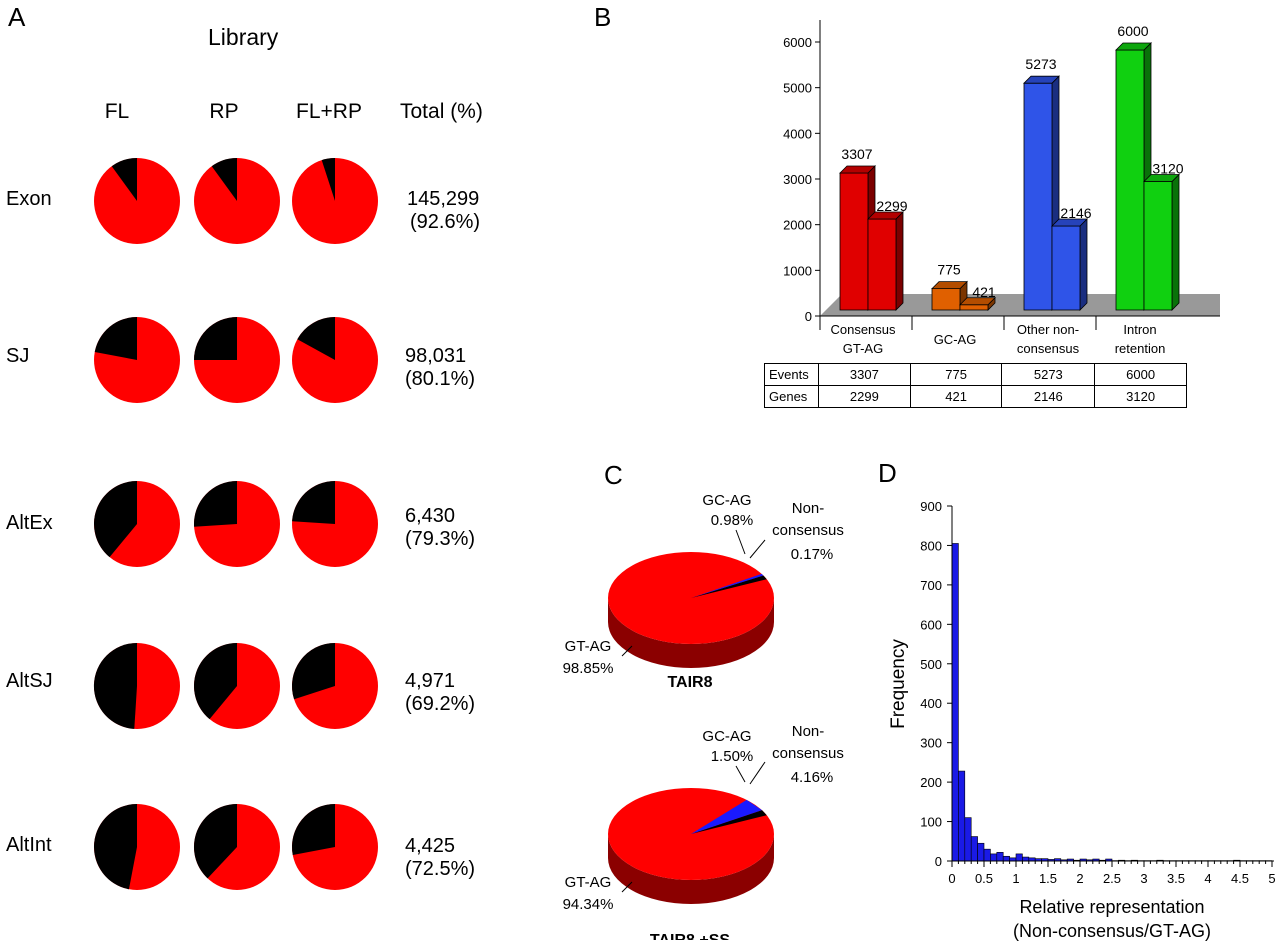  What do you see at coordinates (898, 684) in the screenshot?
I see `y-axis-label: Frequency` at bounding box center [898, 684].